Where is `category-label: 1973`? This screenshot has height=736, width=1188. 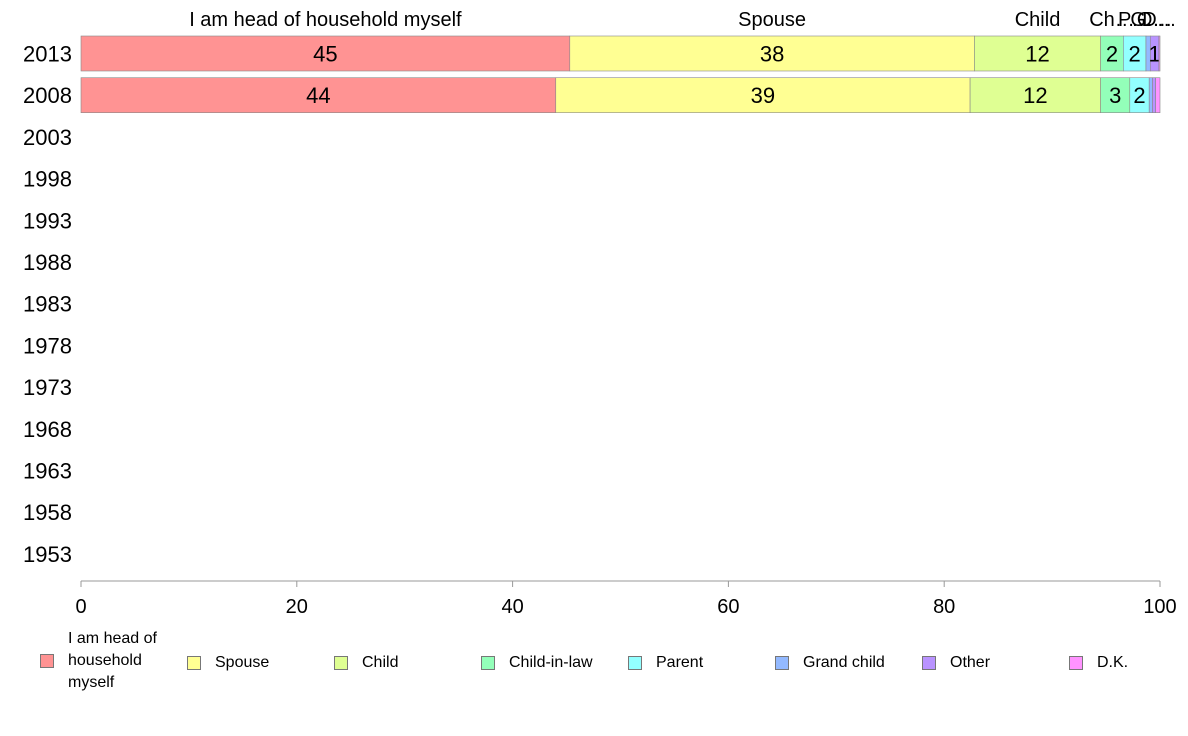 category-label: 1973 is located at coordinates (47, 387).